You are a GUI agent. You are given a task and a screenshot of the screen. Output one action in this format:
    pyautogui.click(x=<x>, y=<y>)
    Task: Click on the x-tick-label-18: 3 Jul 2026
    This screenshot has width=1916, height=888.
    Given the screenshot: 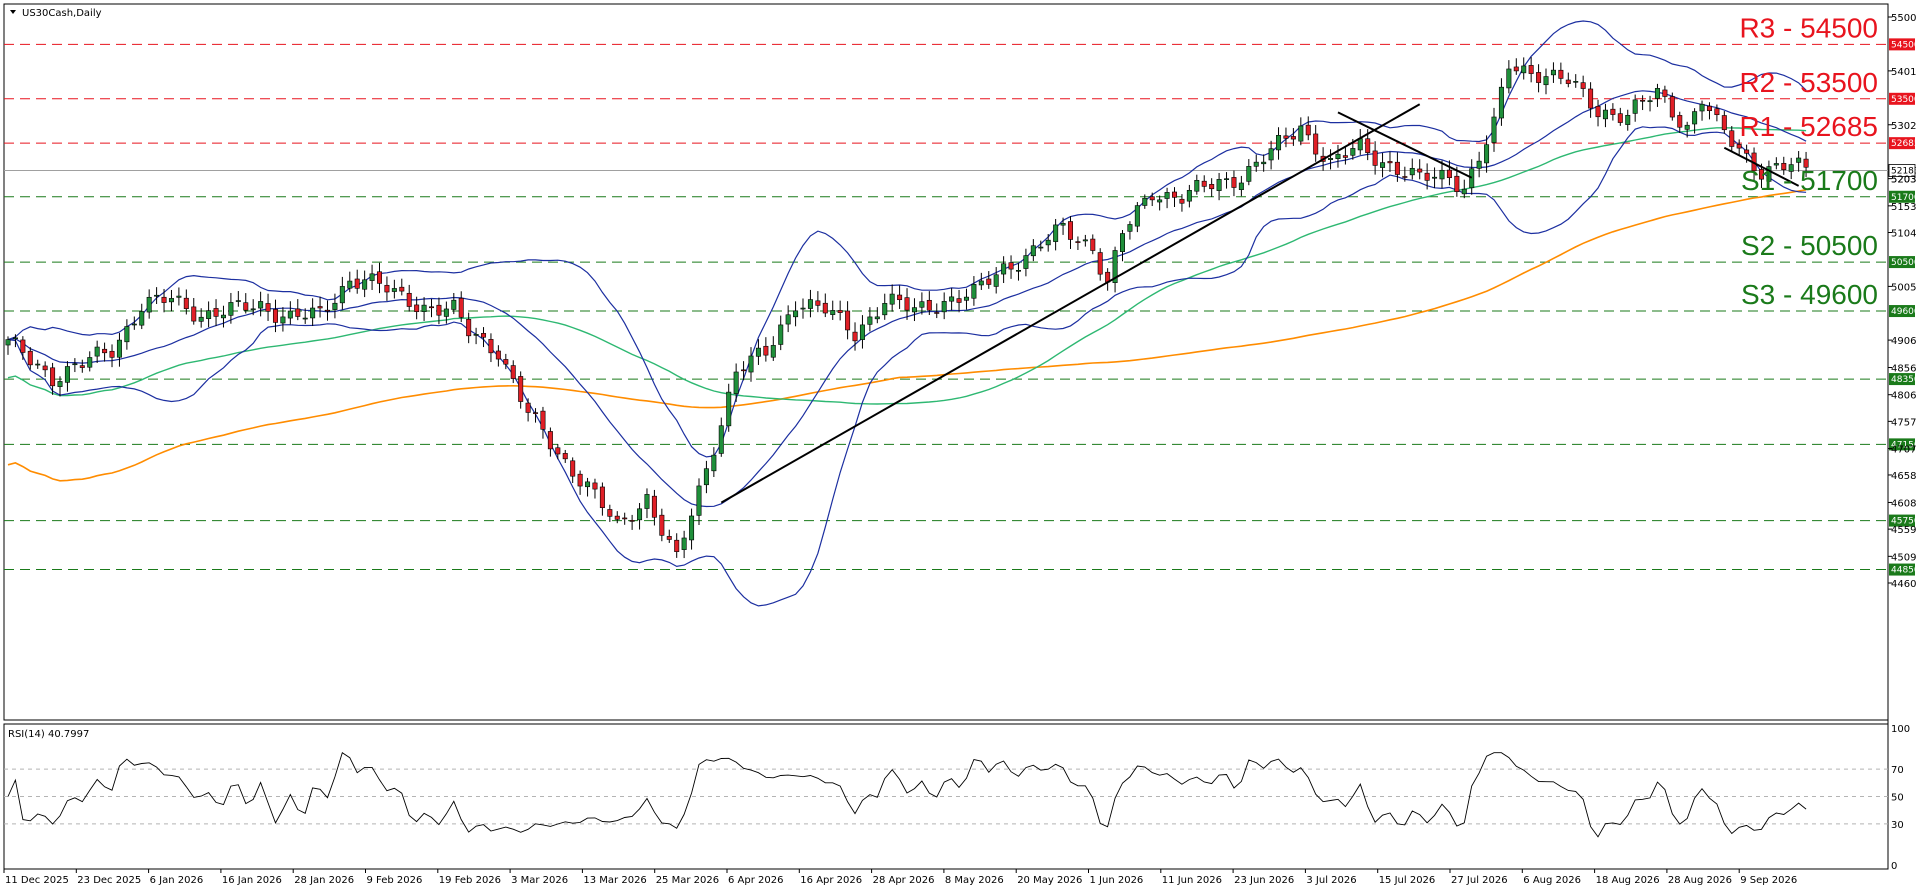 What is the action you would take?
    pyautogui.click(x=1331, y=880)
    